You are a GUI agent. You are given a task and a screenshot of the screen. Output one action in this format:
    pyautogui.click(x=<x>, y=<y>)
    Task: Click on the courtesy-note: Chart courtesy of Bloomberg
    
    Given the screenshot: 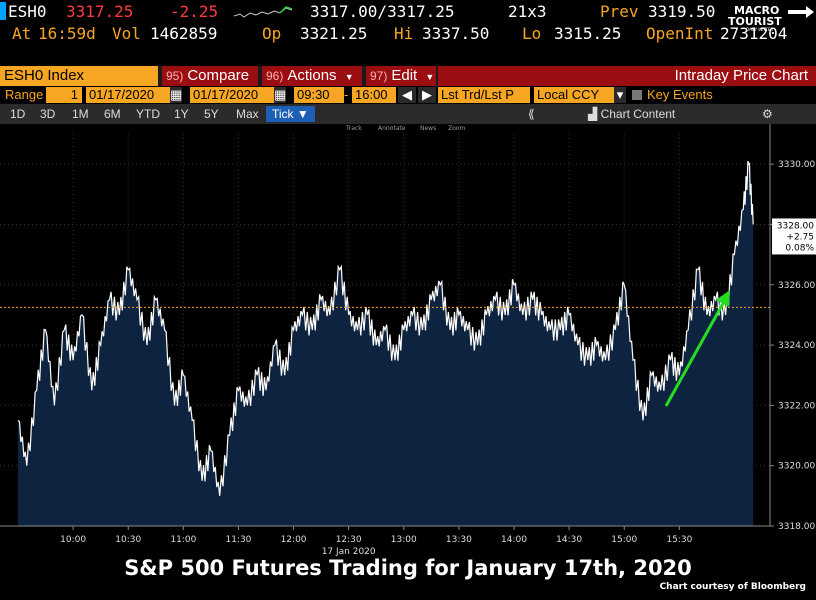 What is the action you would take?
    pyautogui.click(x=732, y=587)
    